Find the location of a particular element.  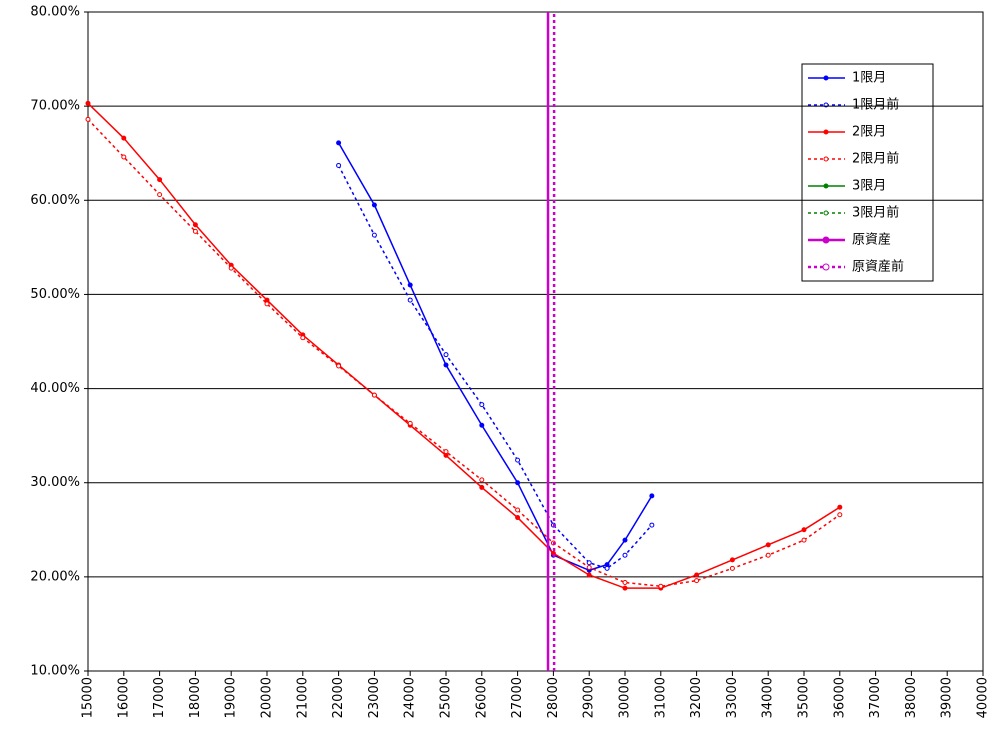

legend-label: 1限月 is located at coordinates (869, 78).